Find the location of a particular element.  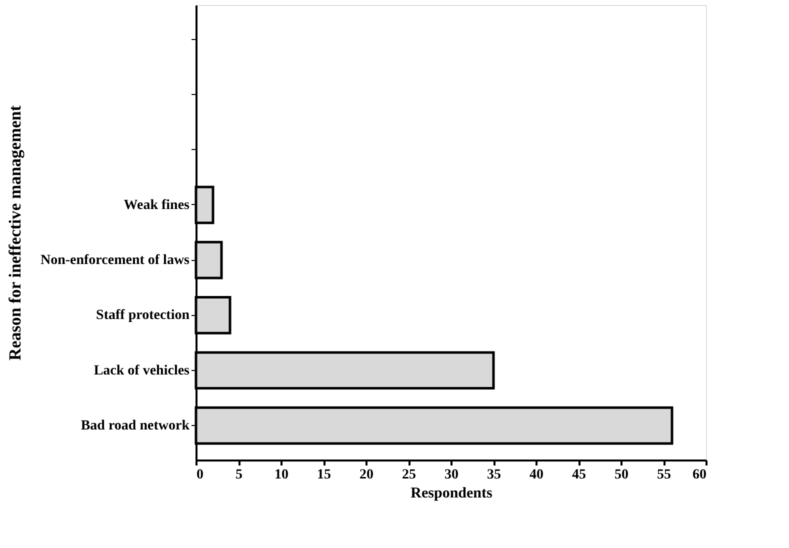

x-tick-label: 25 is located at coordinates (409, 475).